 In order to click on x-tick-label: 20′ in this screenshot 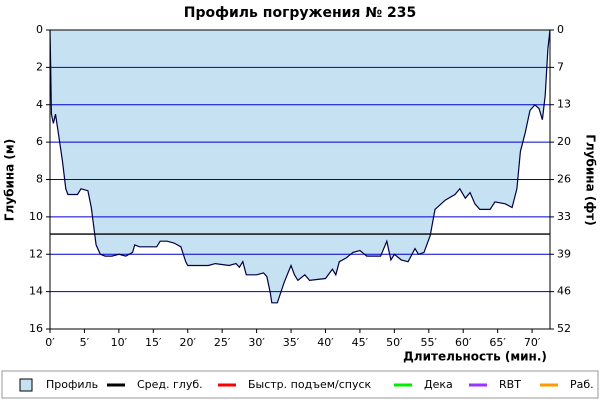, I will do `click(187, 342)`.